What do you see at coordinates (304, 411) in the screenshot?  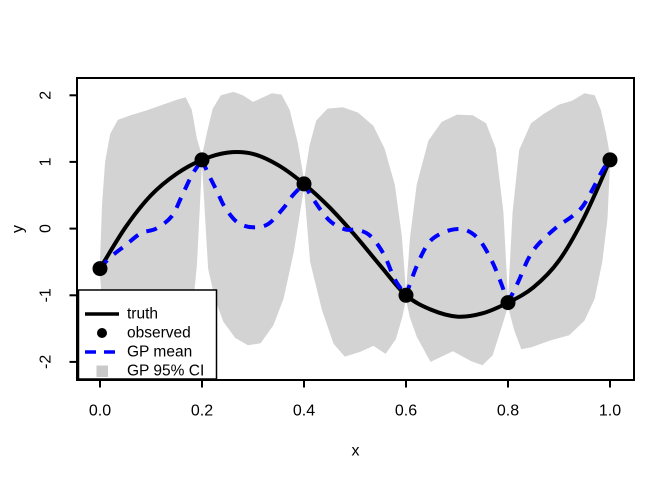 I see `x-tick-label: 0.4` at bounding box center [304, 411].